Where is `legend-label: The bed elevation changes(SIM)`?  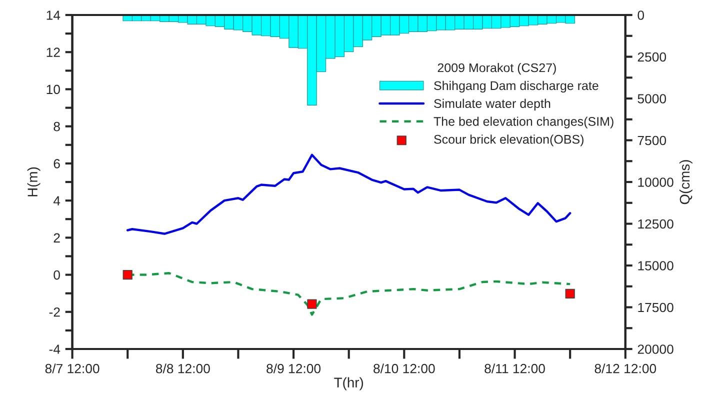 legend-label: The bed elevation changes(SIM) is located at coordinates (524, 122).